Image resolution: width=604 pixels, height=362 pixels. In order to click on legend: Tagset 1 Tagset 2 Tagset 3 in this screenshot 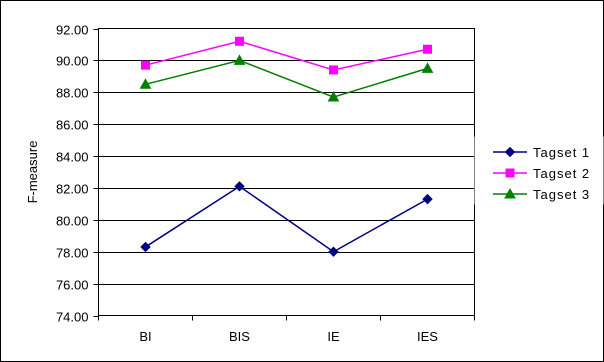, I will do `click(541, 173)`.